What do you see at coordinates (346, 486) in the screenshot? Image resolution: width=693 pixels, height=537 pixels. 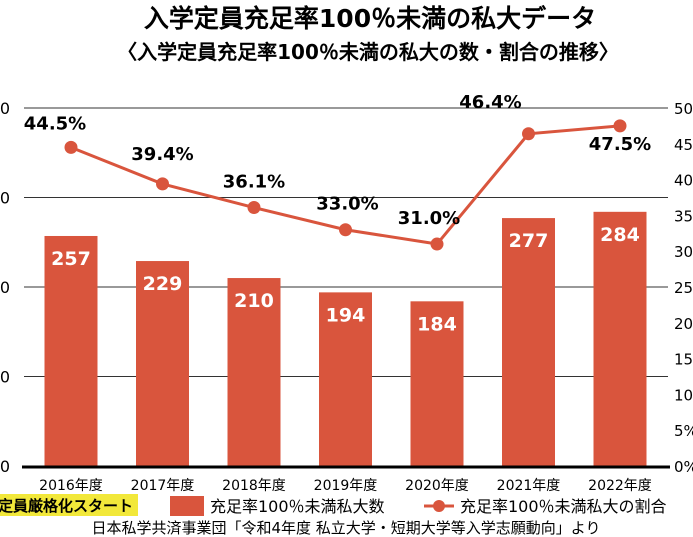 I see `x-axis-tick-label: 2019年度` at bounding box center [346, 486].